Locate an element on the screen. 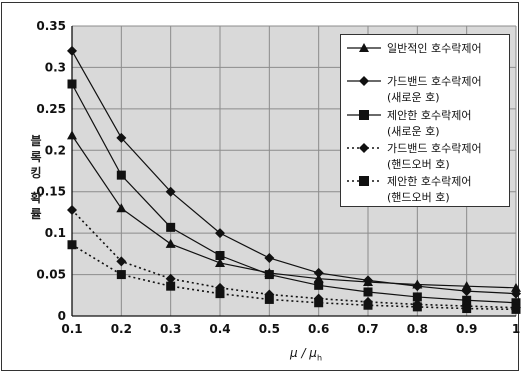  x-tick-label: 0.9 is located at coordinates (466, 329).